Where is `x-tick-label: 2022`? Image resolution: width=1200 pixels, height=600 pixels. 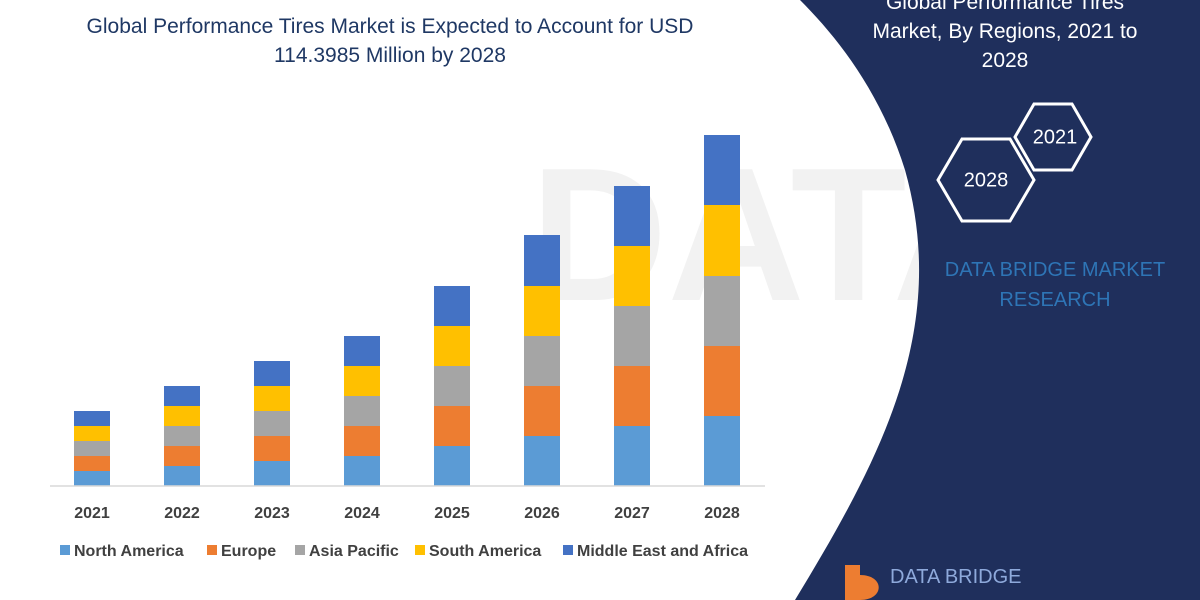
x-tick-label: 2022 is located at coordinates (182, 513).